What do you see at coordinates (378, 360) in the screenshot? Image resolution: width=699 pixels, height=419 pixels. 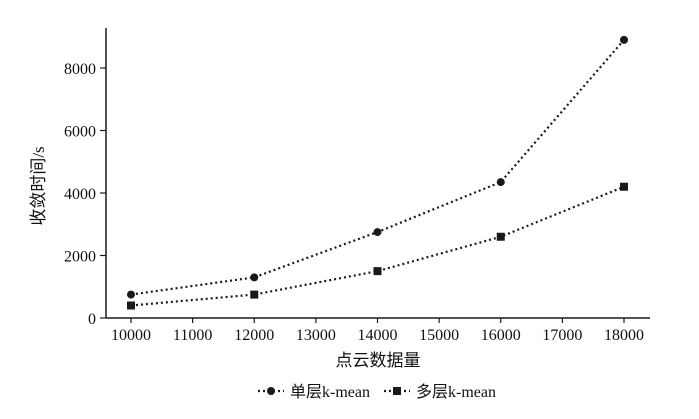 I see `x-axis-label: 点云数据量` at bounding box center [378, 360].